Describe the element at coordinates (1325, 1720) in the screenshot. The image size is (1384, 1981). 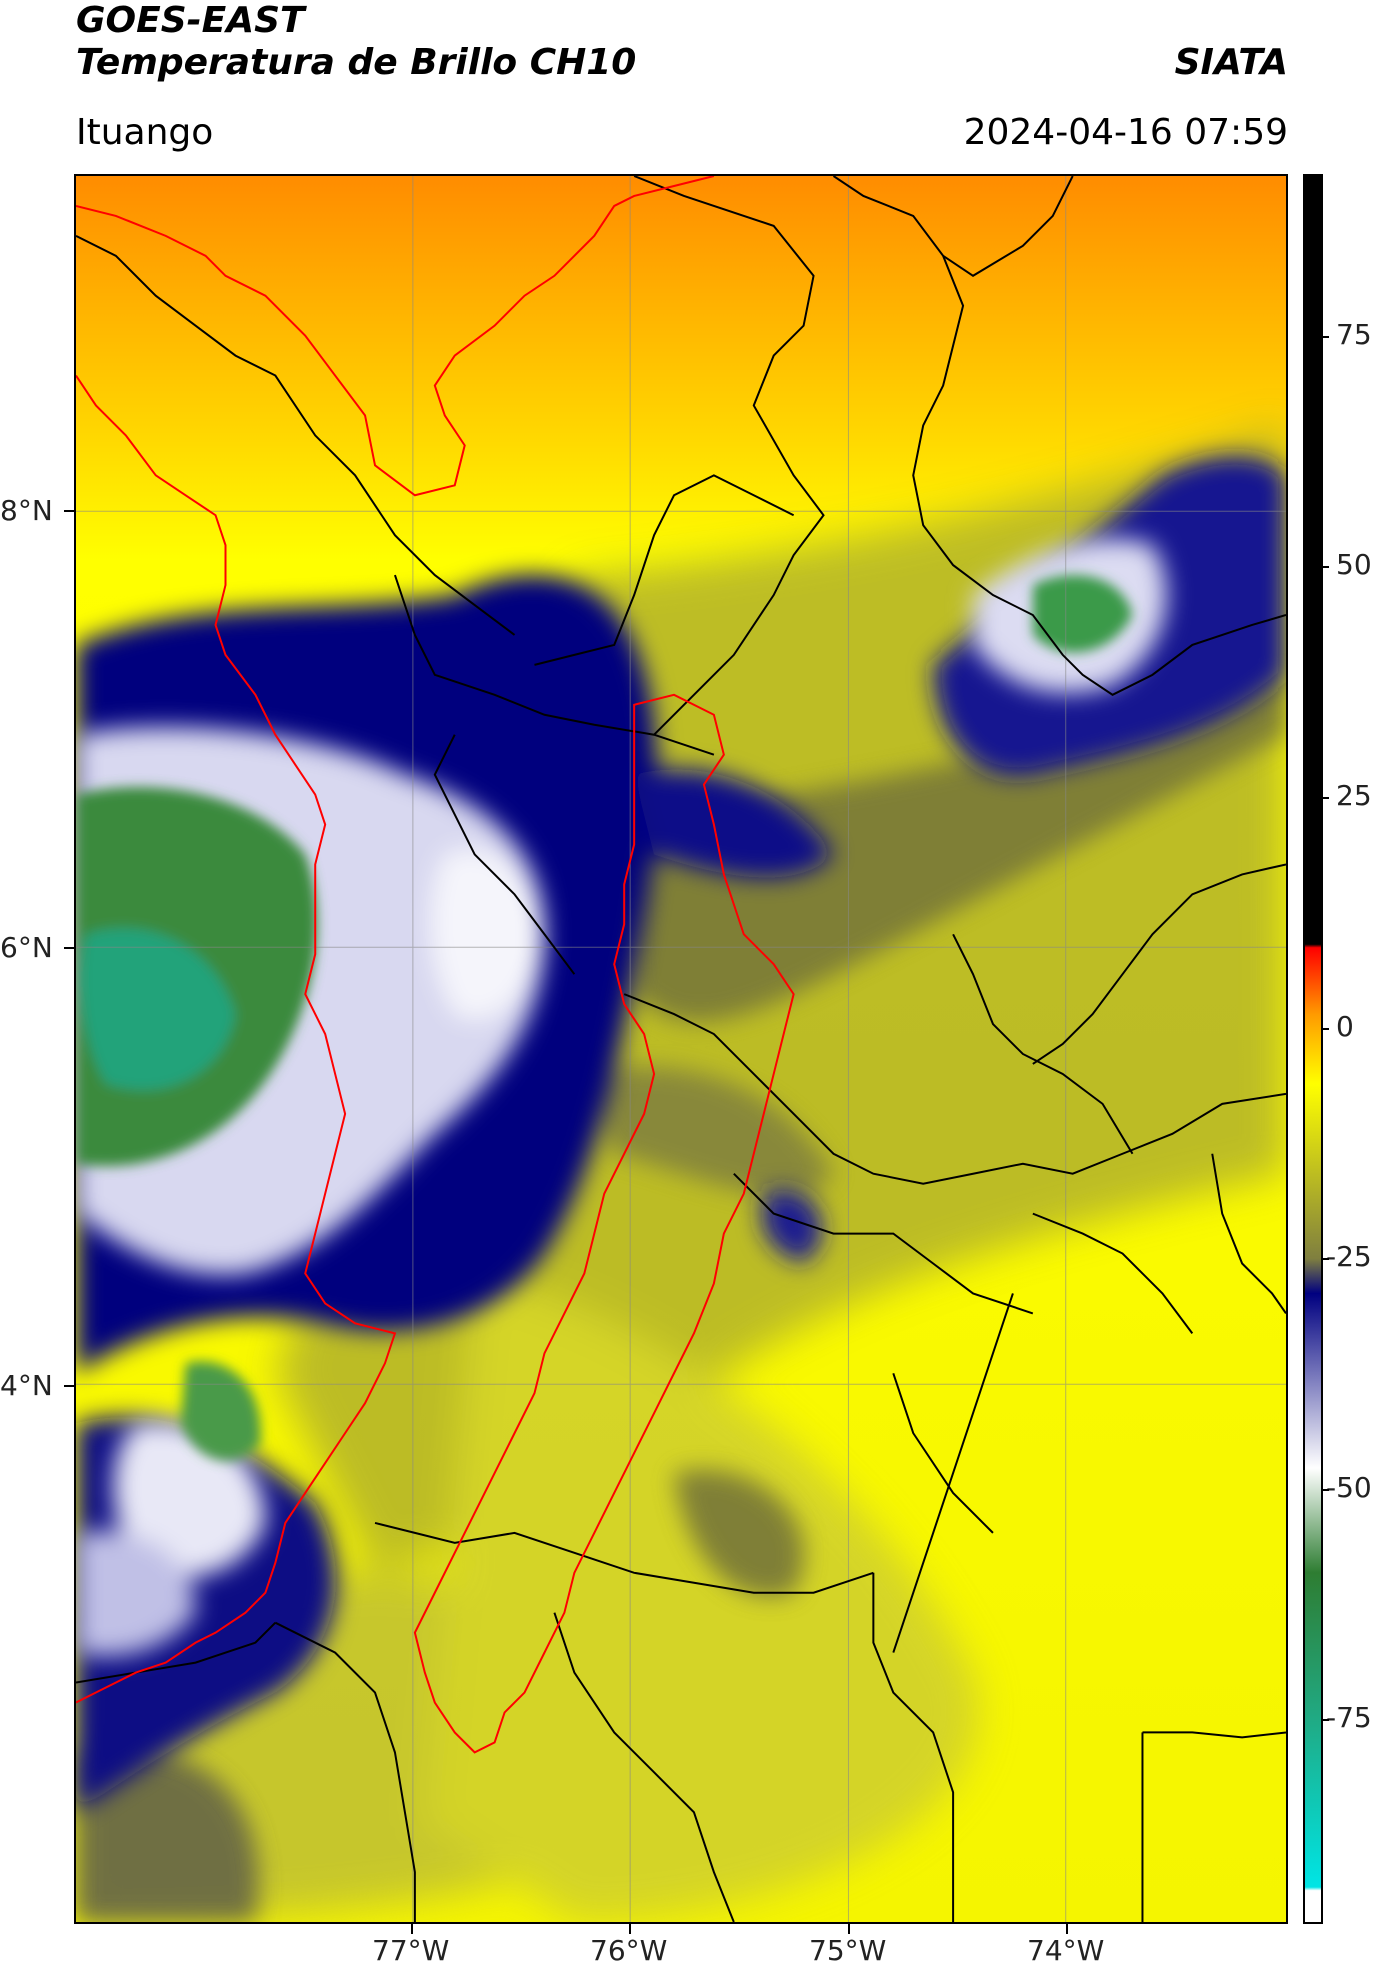
I see `cbar-tick-minus75` at that location.